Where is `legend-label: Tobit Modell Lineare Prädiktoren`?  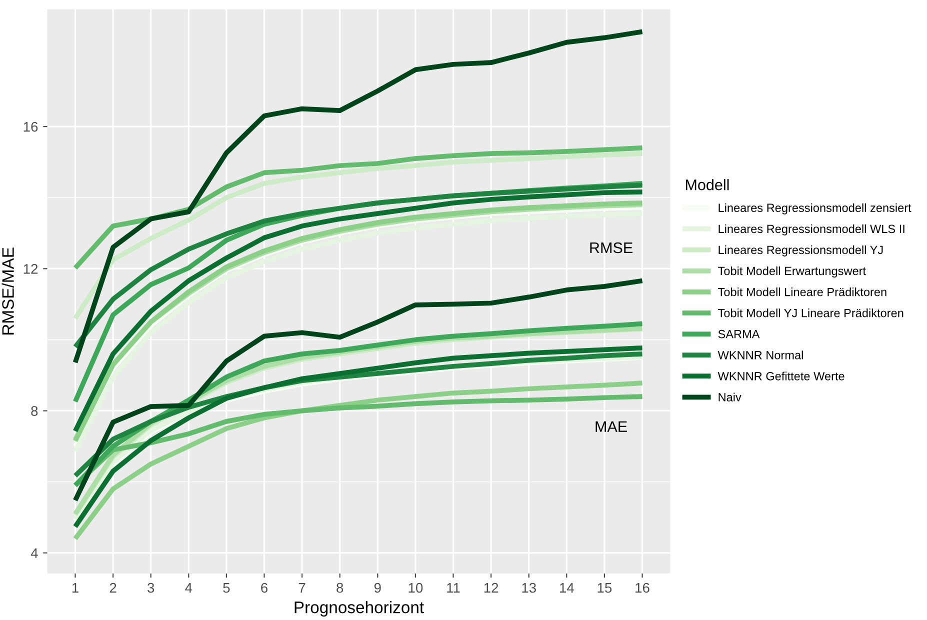 legend-label: Tobit Modell Lineare Prädiktoren is located at coordinates (802, 292).